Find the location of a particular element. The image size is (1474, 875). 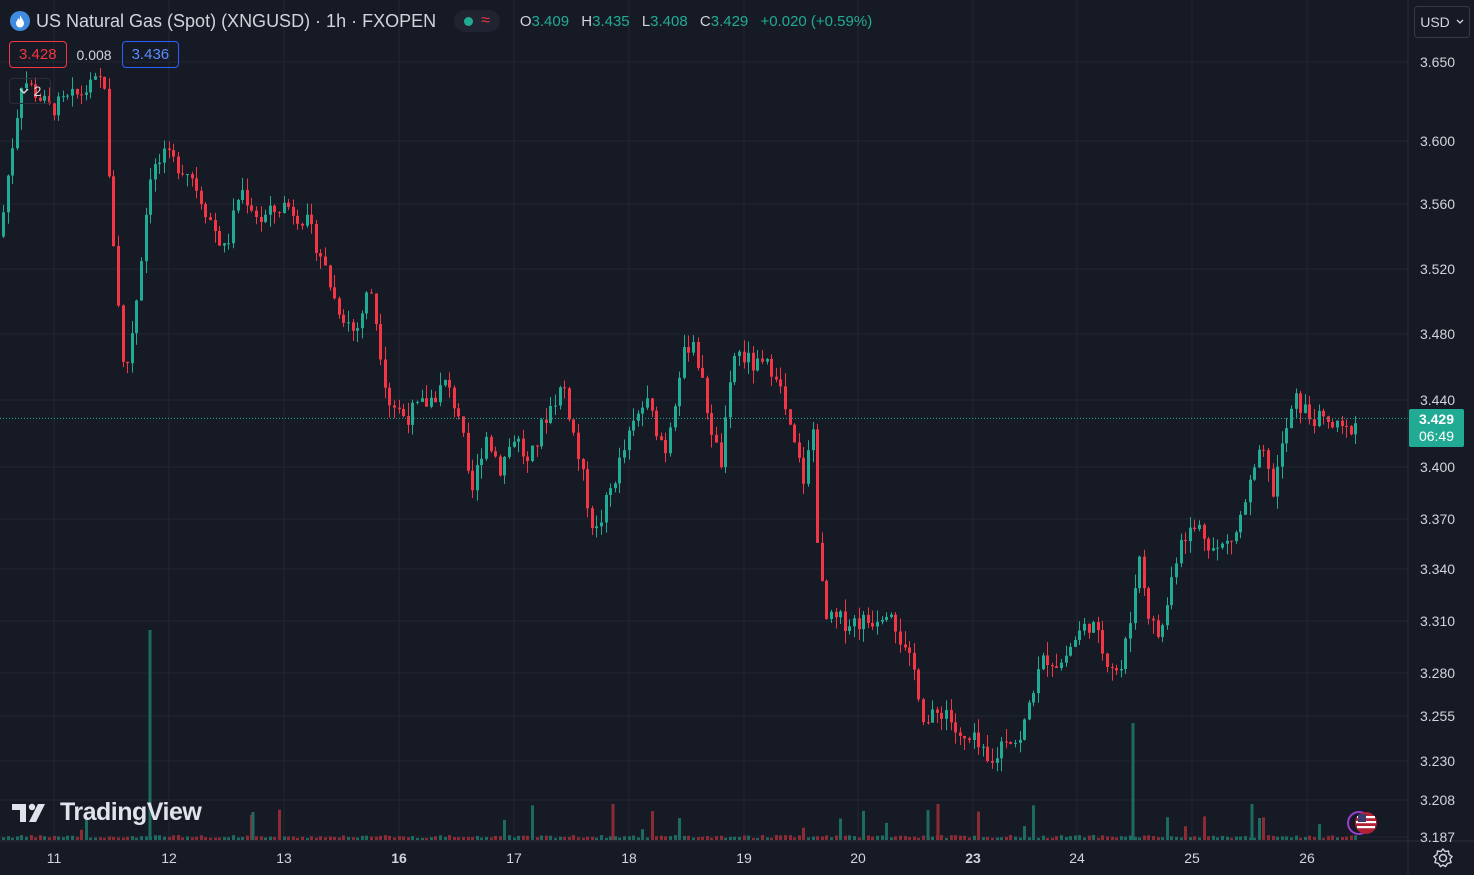

currency-select: USD is located at coordinates (1442, 22).